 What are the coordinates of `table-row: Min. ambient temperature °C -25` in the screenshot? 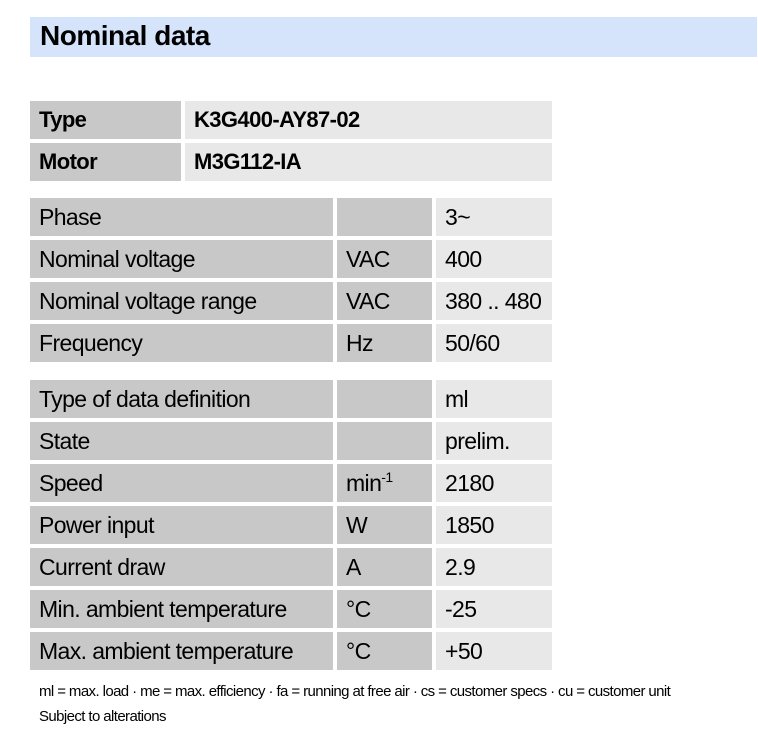 It's located at (291, 609).